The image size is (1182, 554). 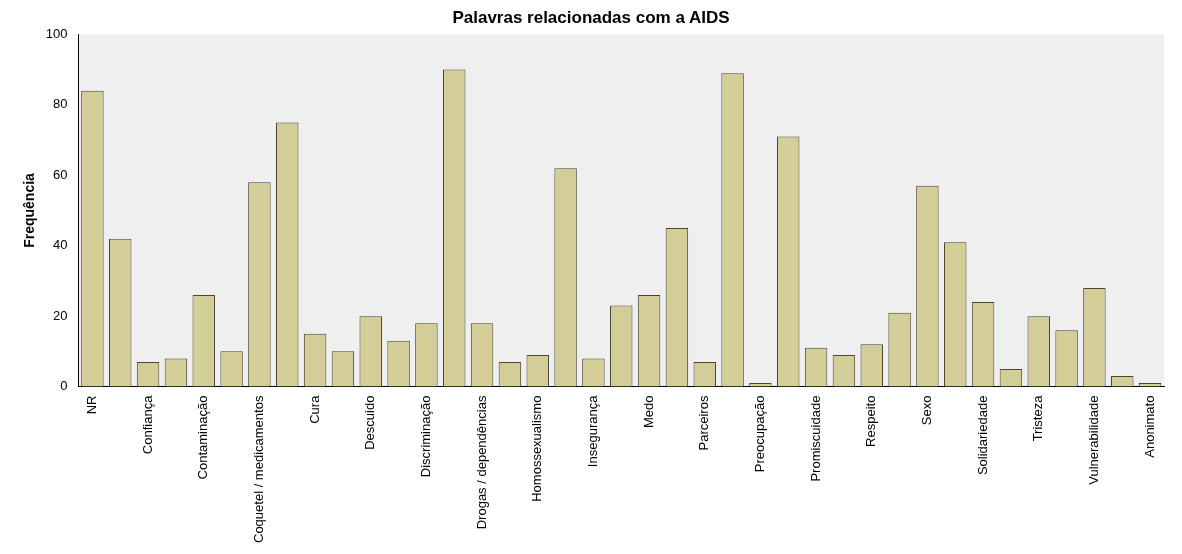 I want to click on x-tick-label: Solidariedade, so click(x=982, y=435).